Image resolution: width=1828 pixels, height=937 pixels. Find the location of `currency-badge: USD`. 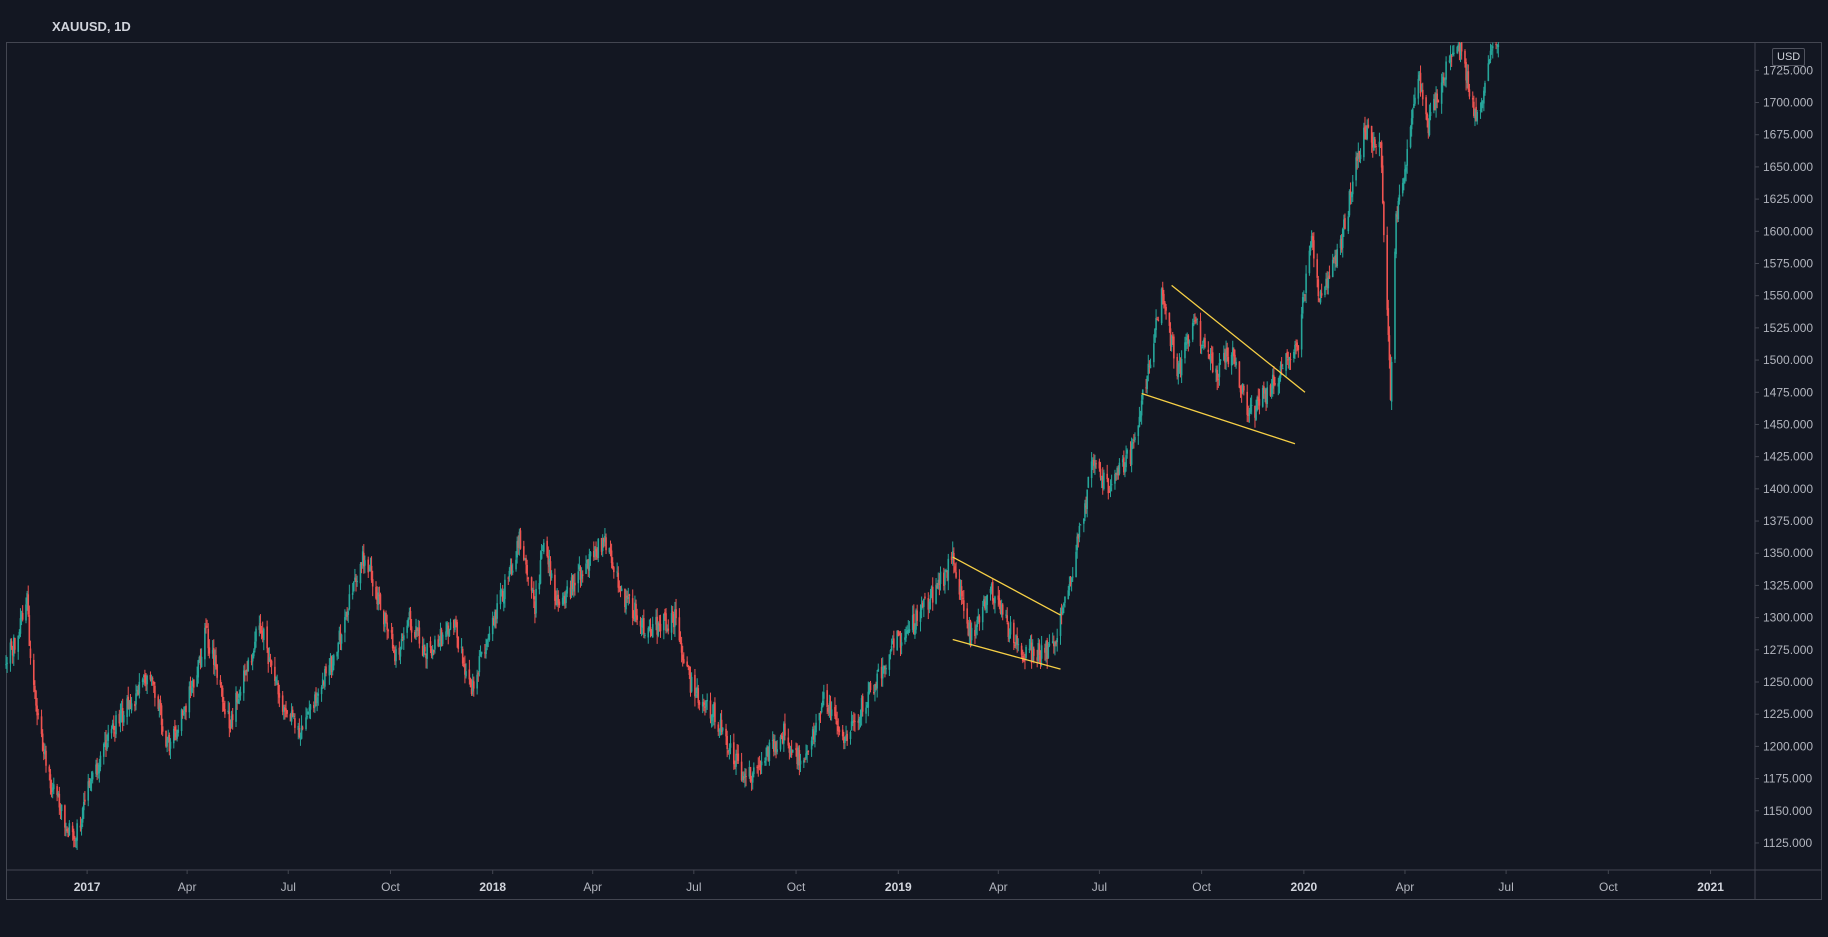

currency-badge: USD is located at coordinates (1789, 57).